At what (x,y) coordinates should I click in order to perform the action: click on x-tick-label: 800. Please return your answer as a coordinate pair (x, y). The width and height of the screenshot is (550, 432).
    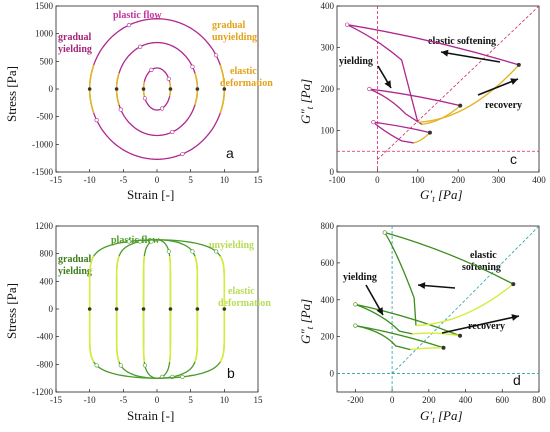
    Looking at the image, I should click on (539, 400).